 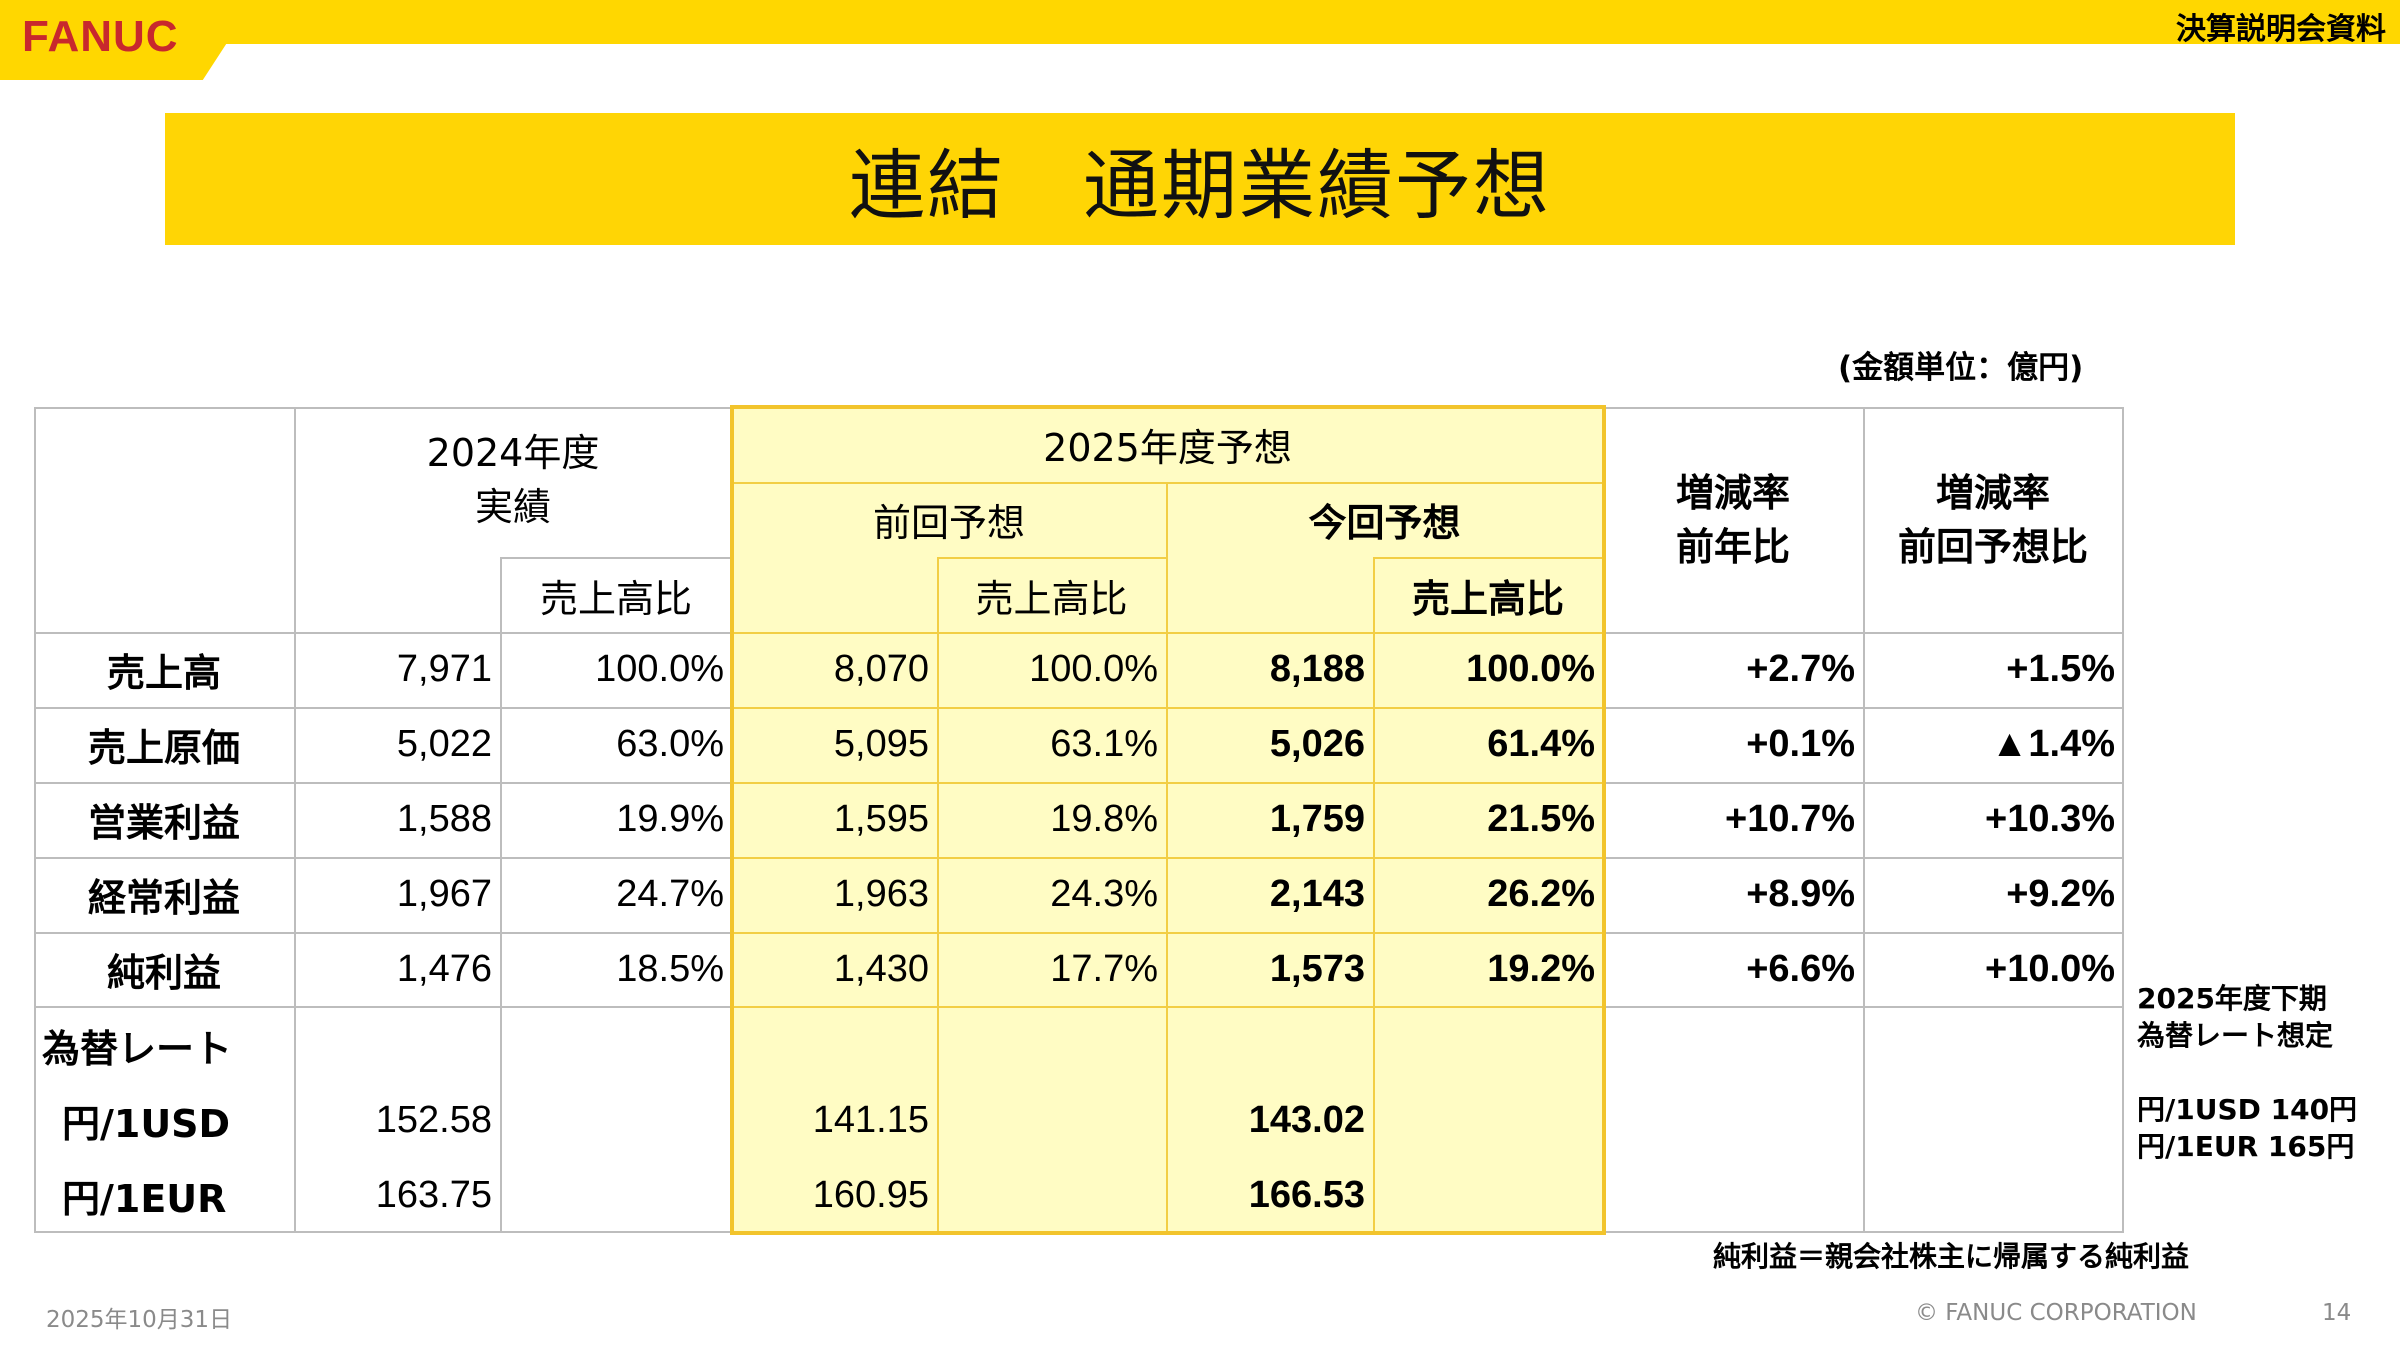 I want to click on cell-fy2024-ratio: 63.0%, so click(x=670, y=744).